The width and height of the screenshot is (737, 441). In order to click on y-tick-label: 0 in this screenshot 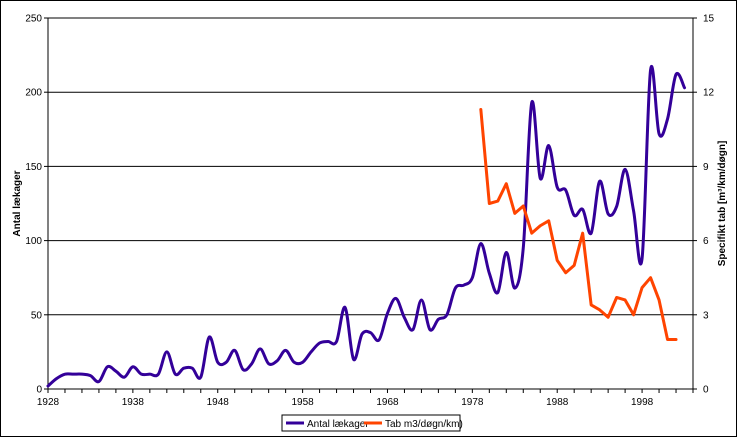, I will do `click(39, 390)`.